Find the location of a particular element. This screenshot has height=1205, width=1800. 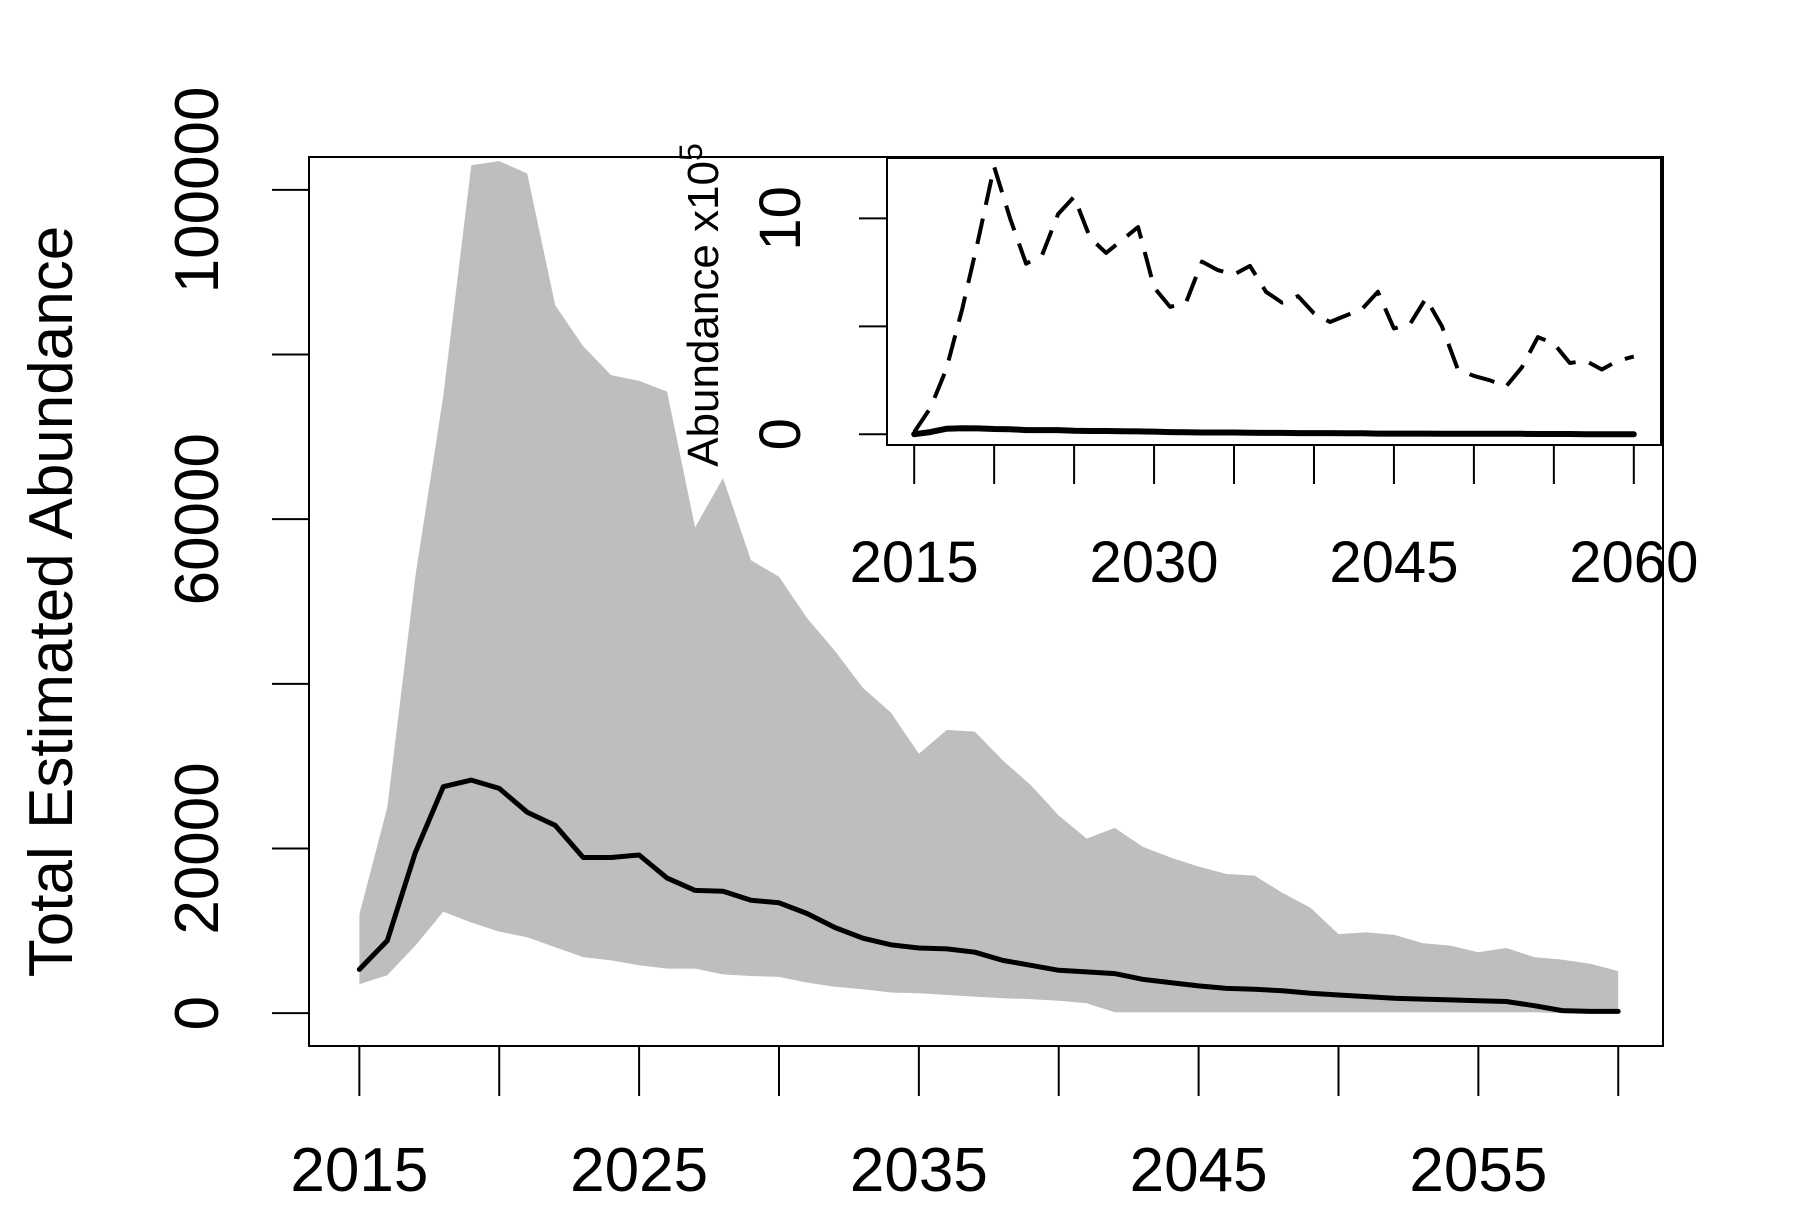

inset-x-tick-label-2045: 2045 is located at coordinates (1393, 562).